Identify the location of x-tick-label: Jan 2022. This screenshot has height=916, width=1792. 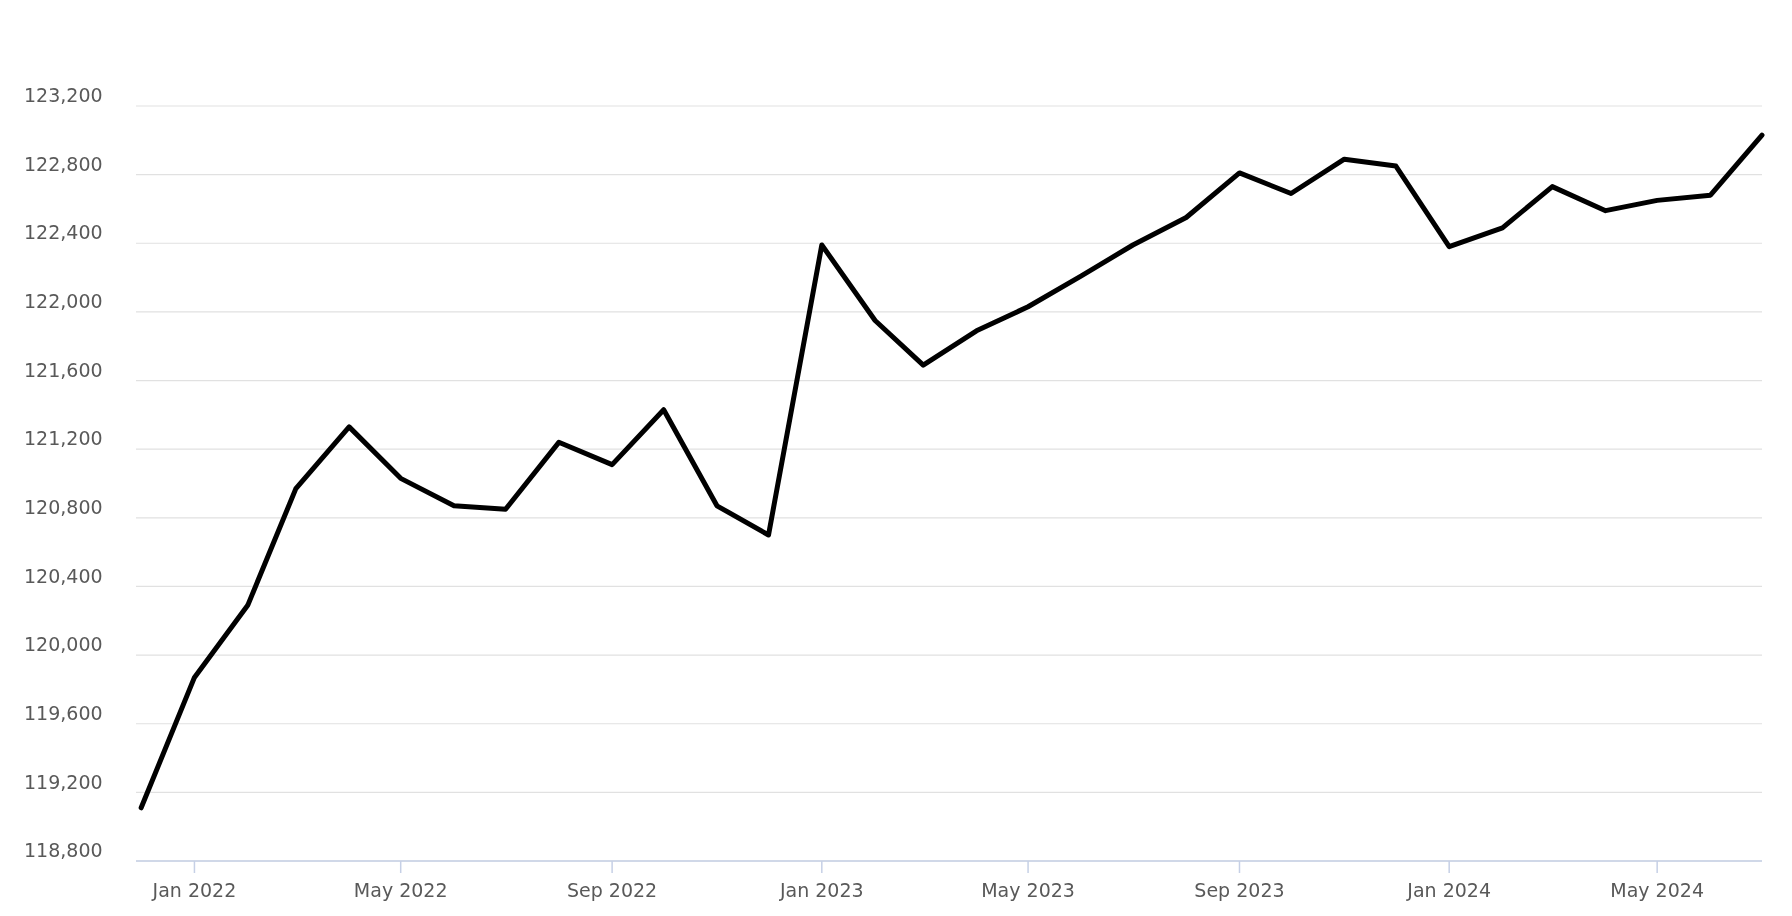
(194, 890).